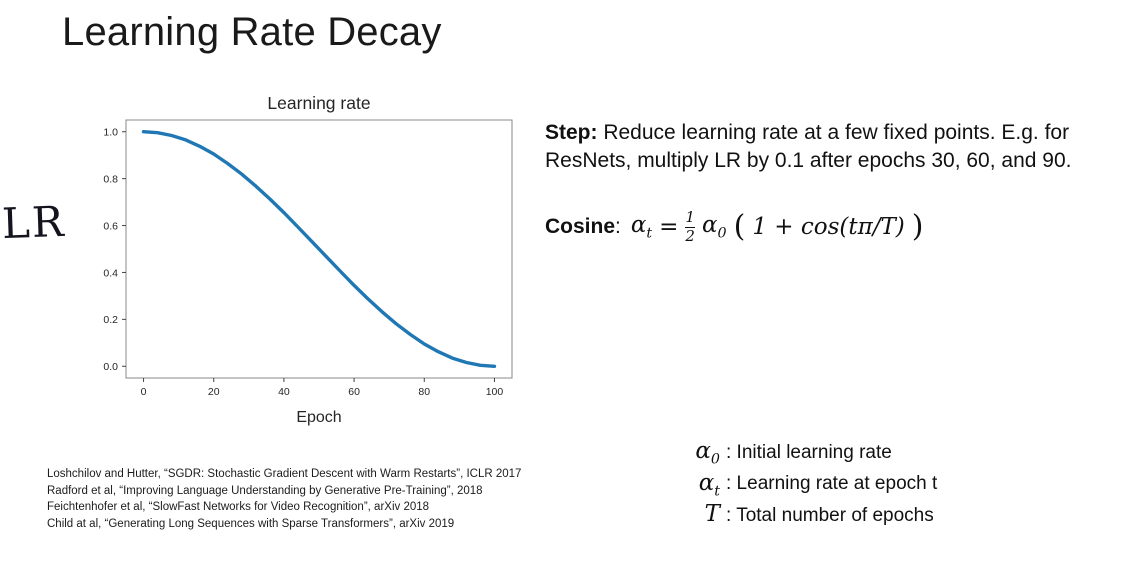 This screenshot has width=1122, height=569. What do you see at coordinates (580, 227) in the screenshot?
I see `cosine-label: Cosine` at bounding box center [580, 227].